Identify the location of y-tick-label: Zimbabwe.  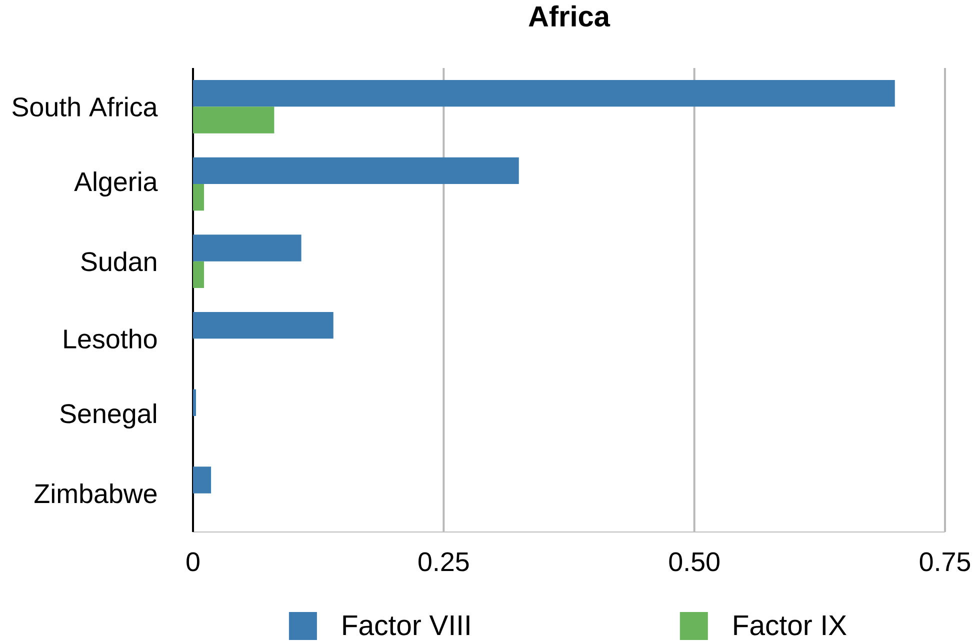
(95, 493).